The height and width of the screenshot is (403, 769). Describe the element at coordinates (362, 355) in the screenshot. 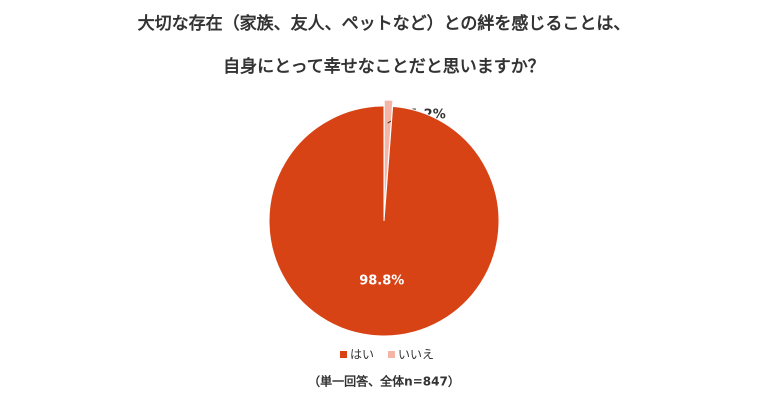

I see `legend-label: はい` at that location.